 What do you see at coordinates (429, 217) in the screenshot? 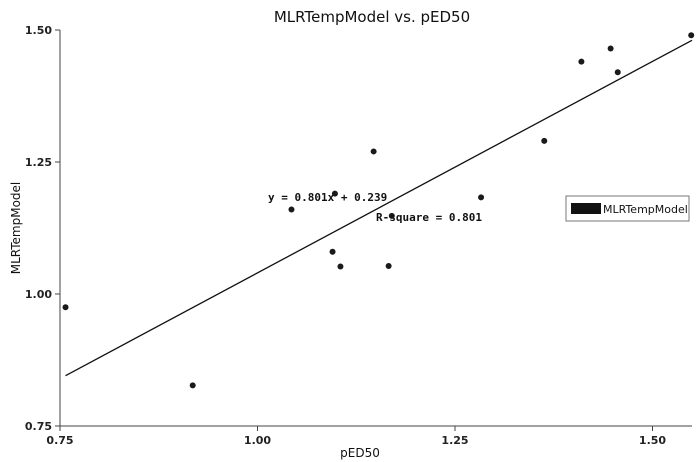
I see `r-square-label: R-square = 0.801` at bounding box center [429, 217].